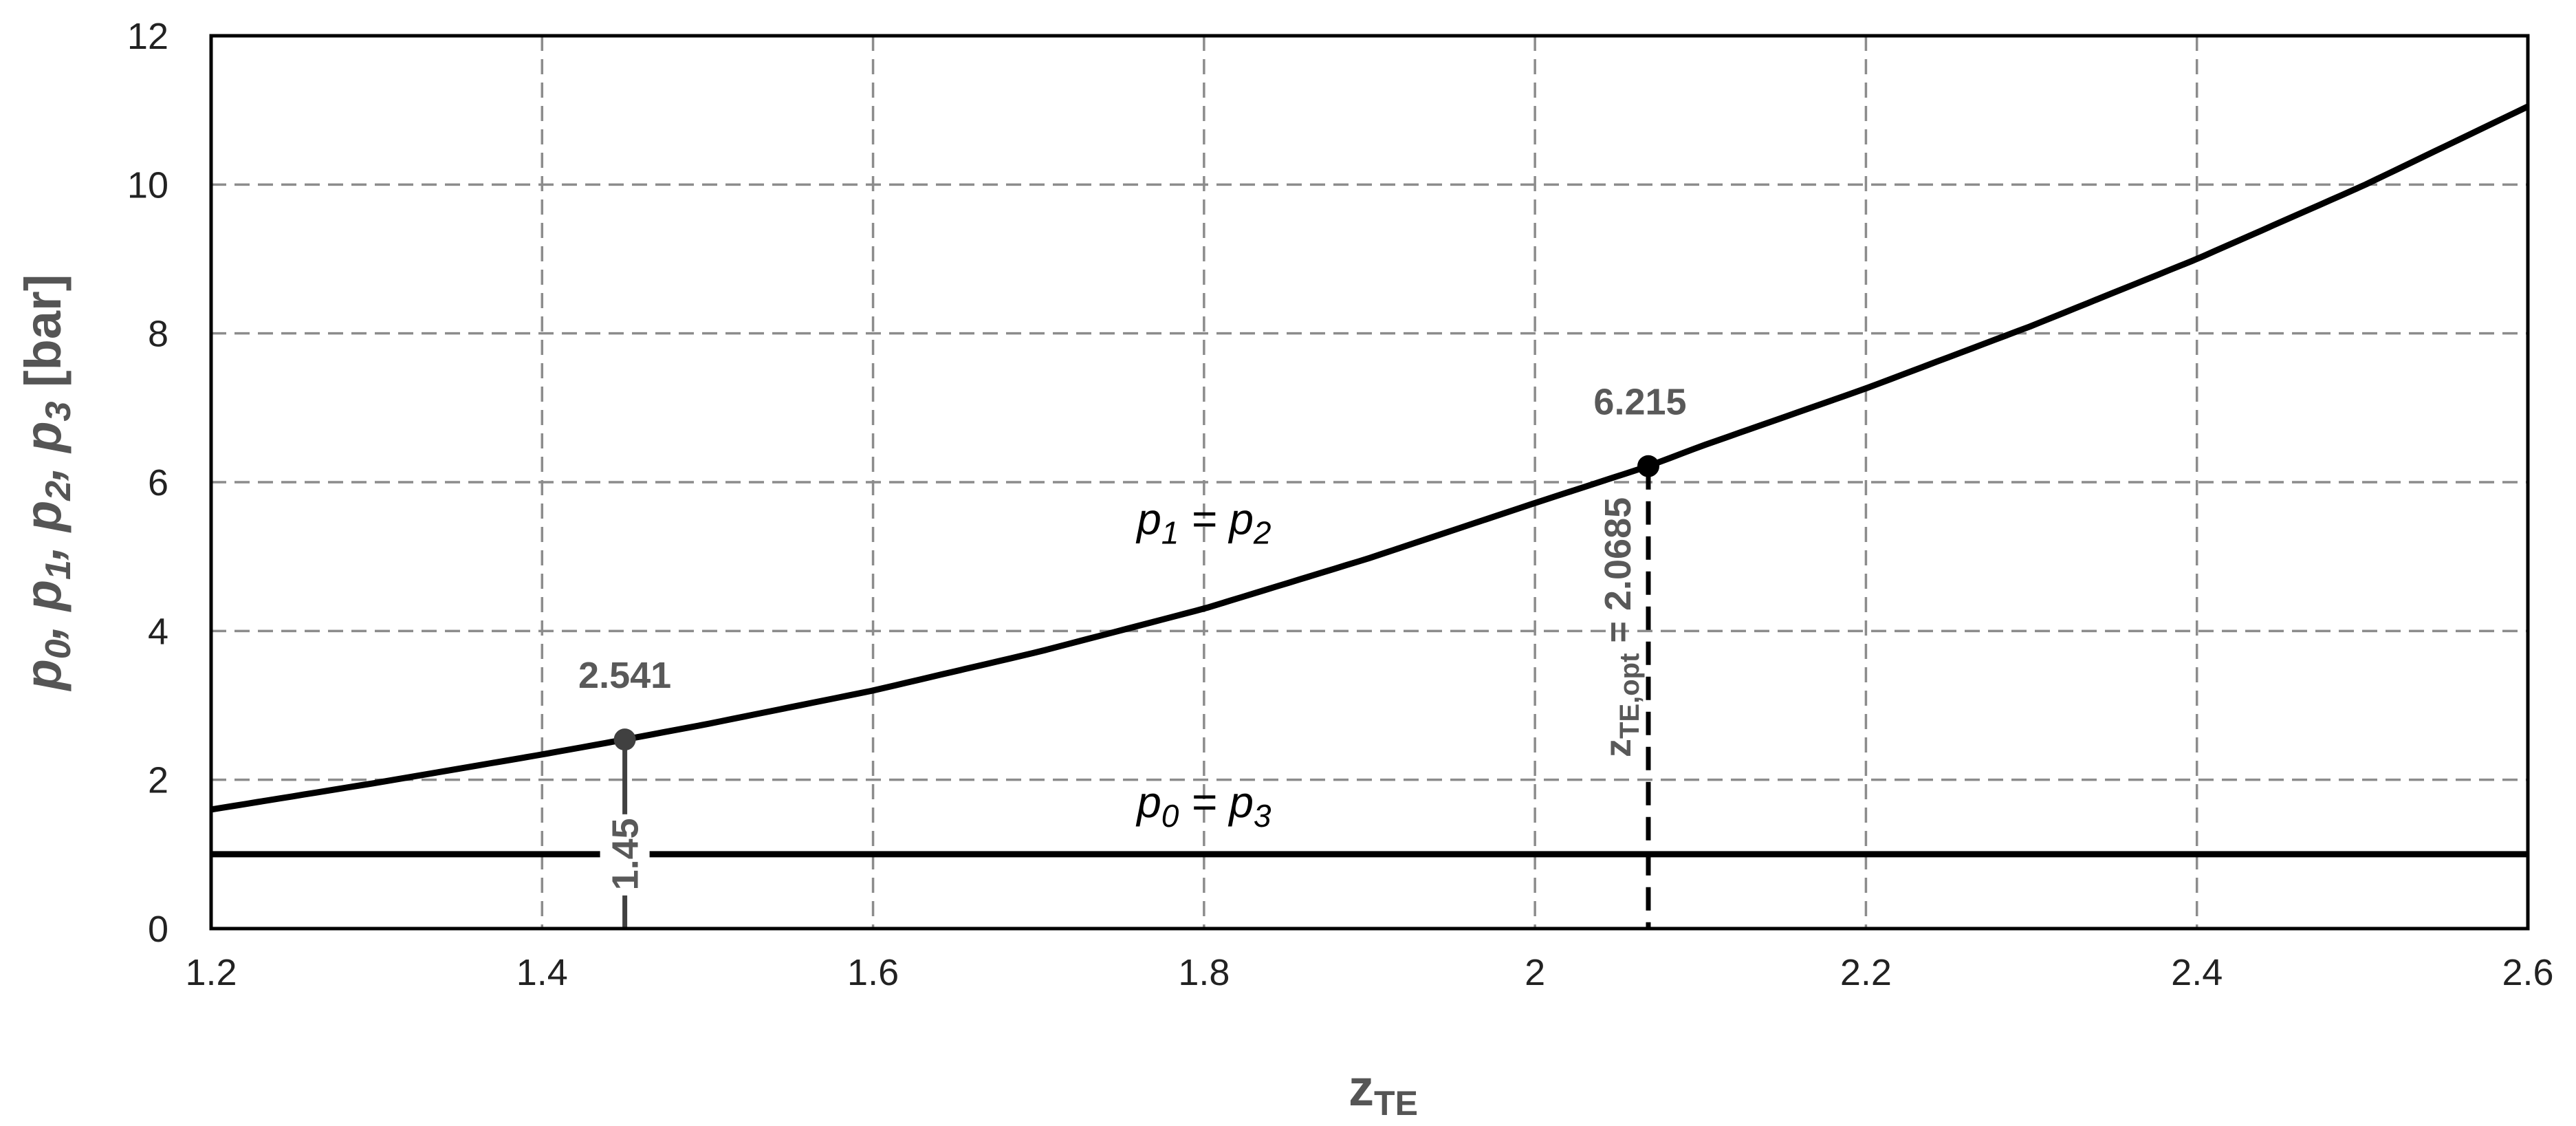 This screenshot has width=2576, height=1126. What do you see at coordinates (158, 781) in the screenshot?
I see `y-tick-label: 2` at bounding box center [158, 781].